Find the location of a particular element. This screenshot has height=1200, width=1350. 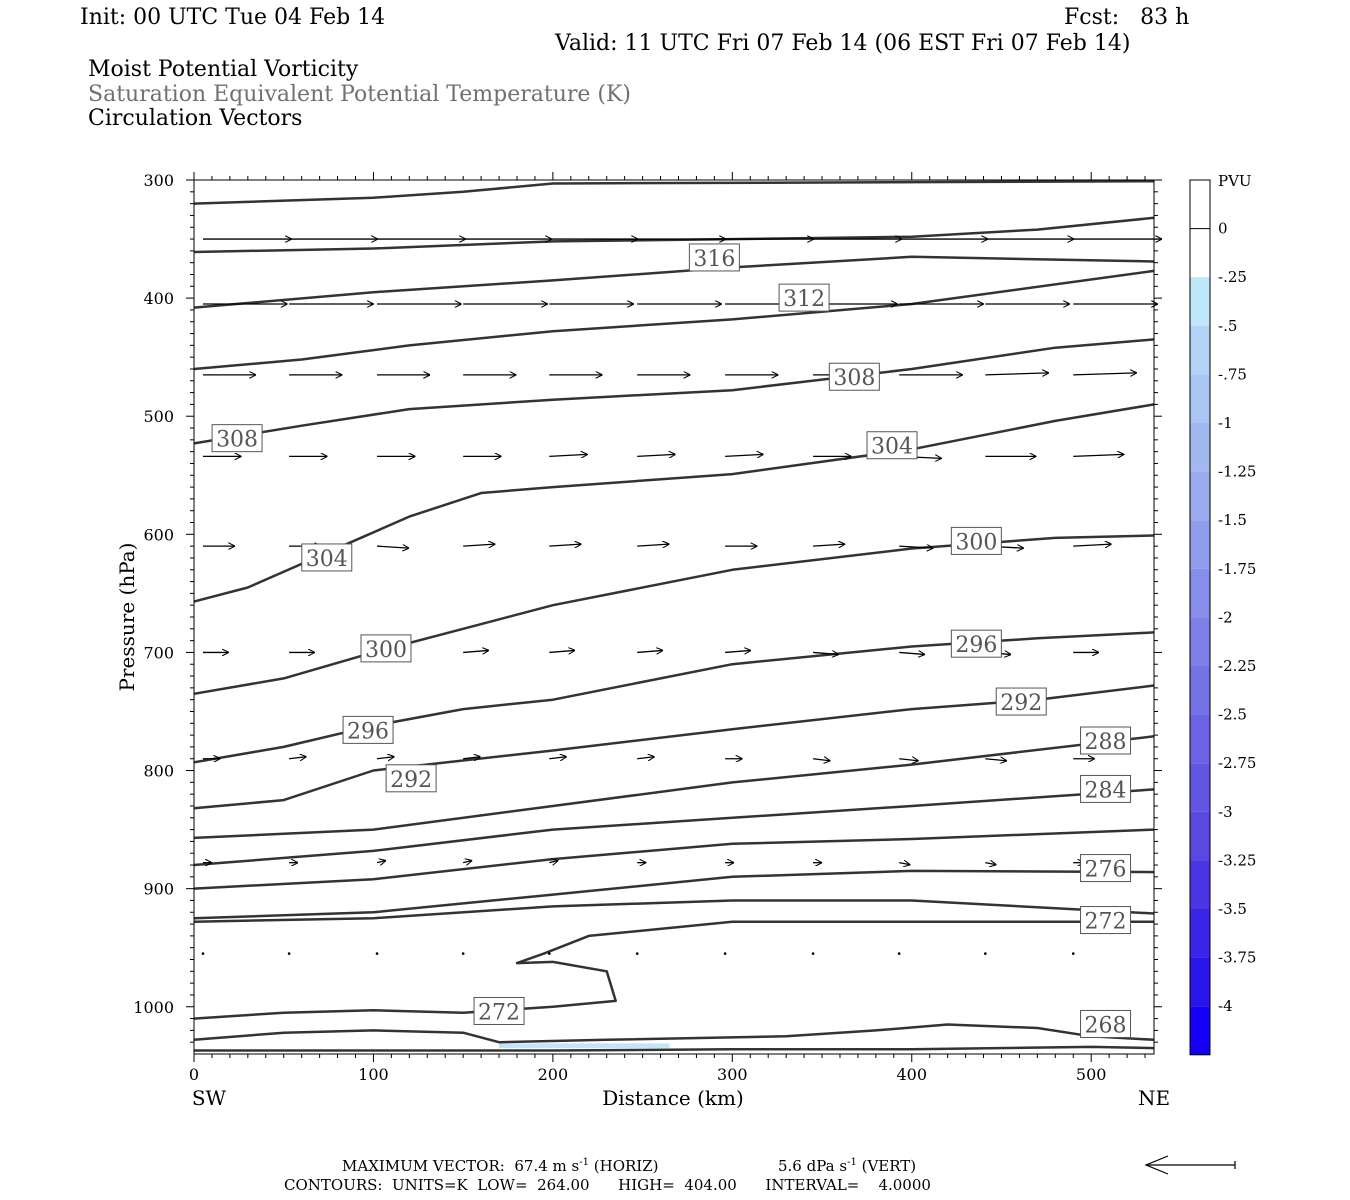

colorbar-label-9: -2.25 is located at coordinates (1237, 666).